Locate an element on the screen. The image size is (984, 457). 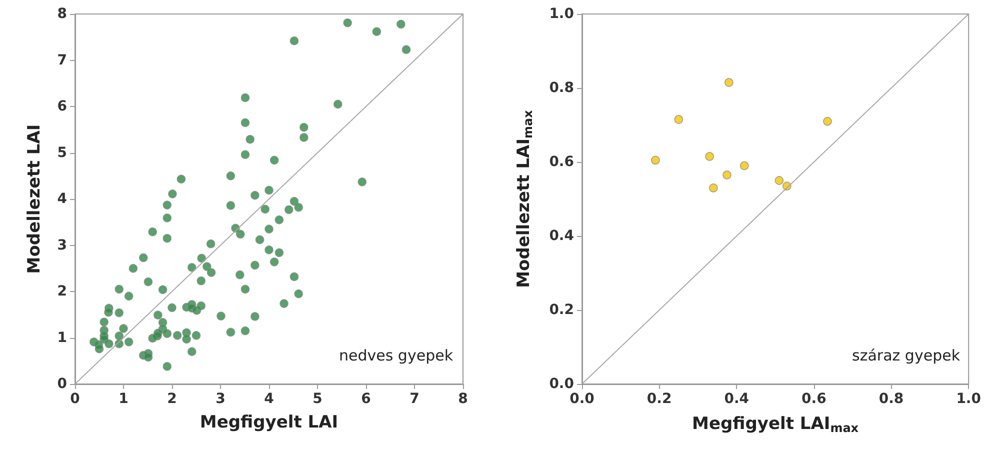
x-tick-label: 2 is located at coordinates (172, 399).